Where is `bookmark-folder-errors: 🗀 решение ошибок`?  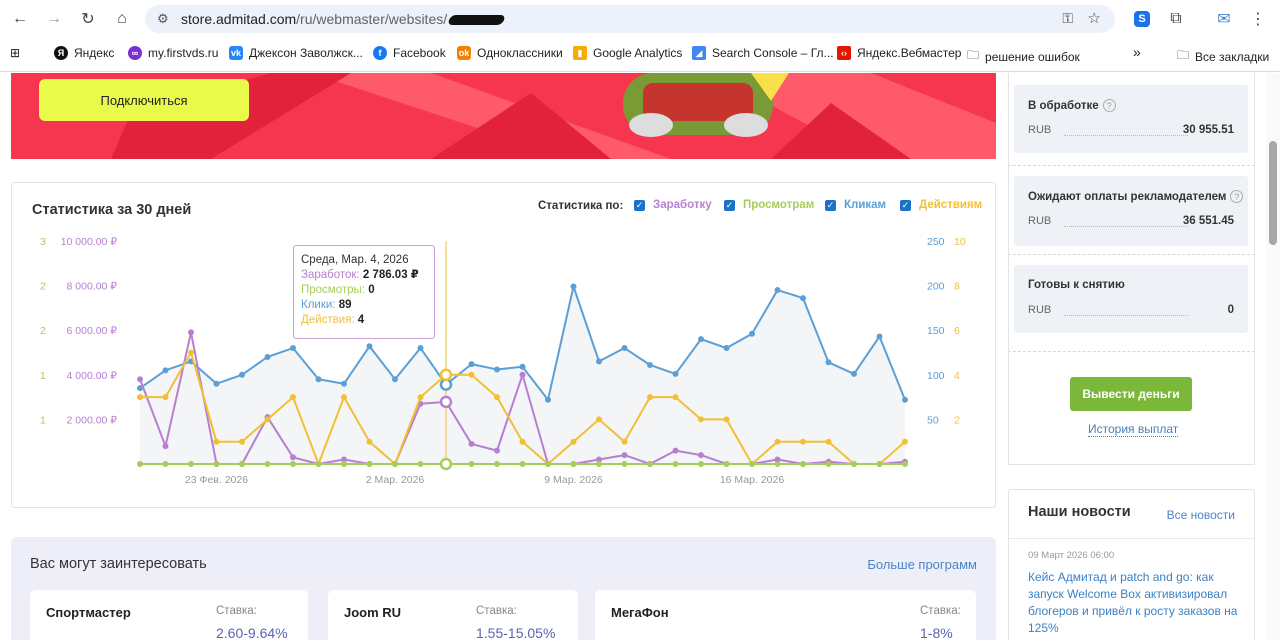 bookmark-folder-errors: 🗀 решение ошибок is located at coordinates (1023, 56).